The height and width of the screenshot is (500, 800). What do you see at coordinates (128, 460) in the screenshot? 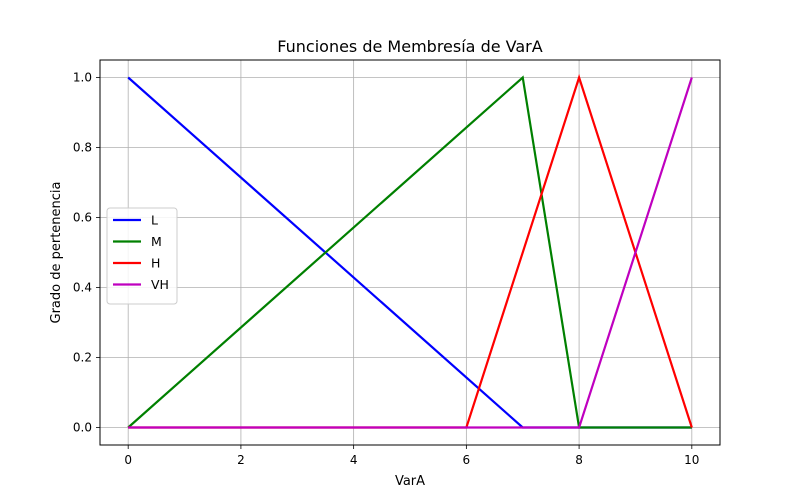
I see `x-tick-label: 0` at bounding box center [128, 460].